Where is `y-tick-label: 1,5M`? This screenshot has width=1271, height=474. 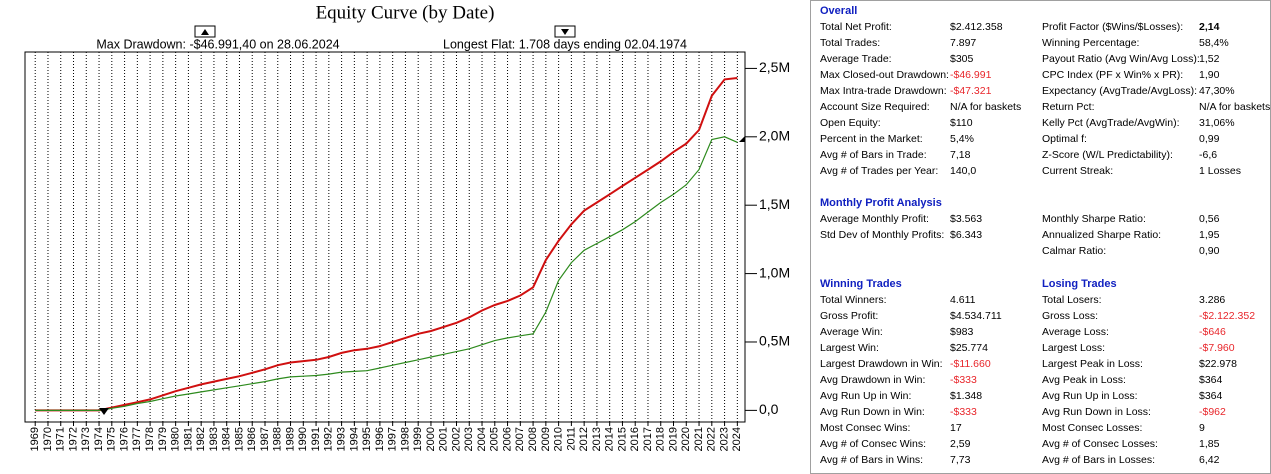 y-tick-label: 1,5M is located at coordinates (774, 204).